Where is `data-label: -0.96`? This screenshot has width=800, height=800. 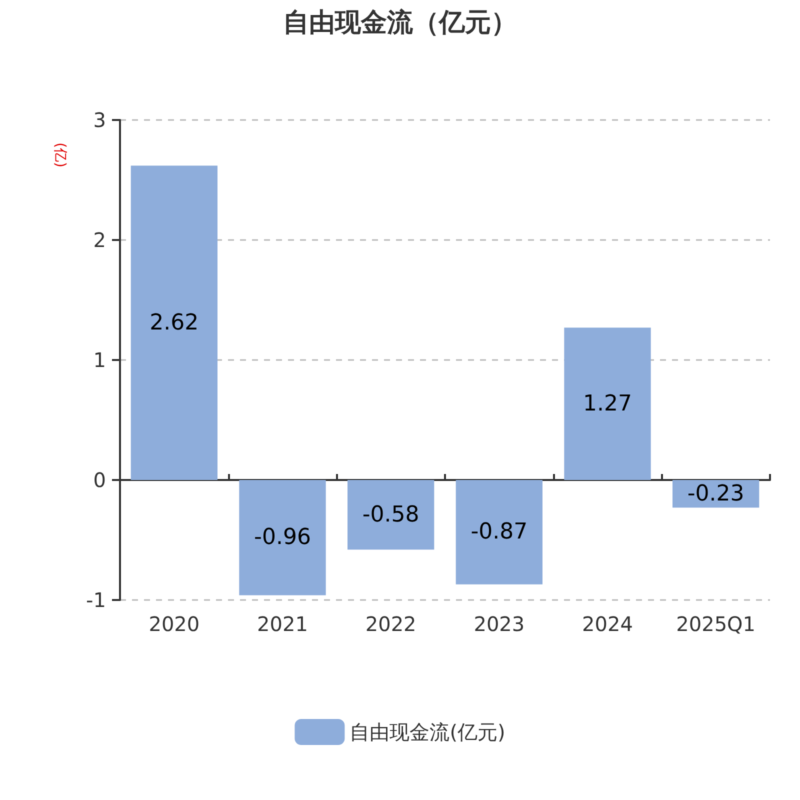
data-label: -0.96 is located at coordinates (282, 537).